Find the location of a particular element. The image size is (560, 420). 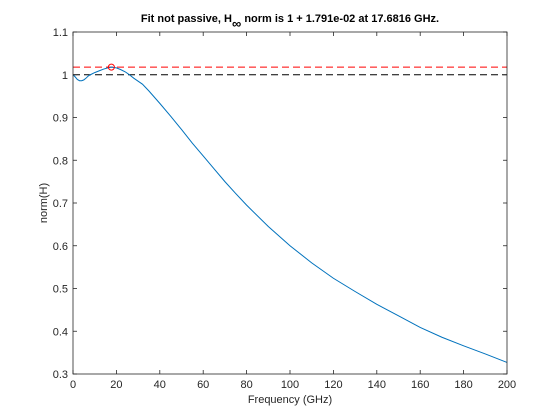

y-tick-label: 0.3 is located at coordinates (60, 375).